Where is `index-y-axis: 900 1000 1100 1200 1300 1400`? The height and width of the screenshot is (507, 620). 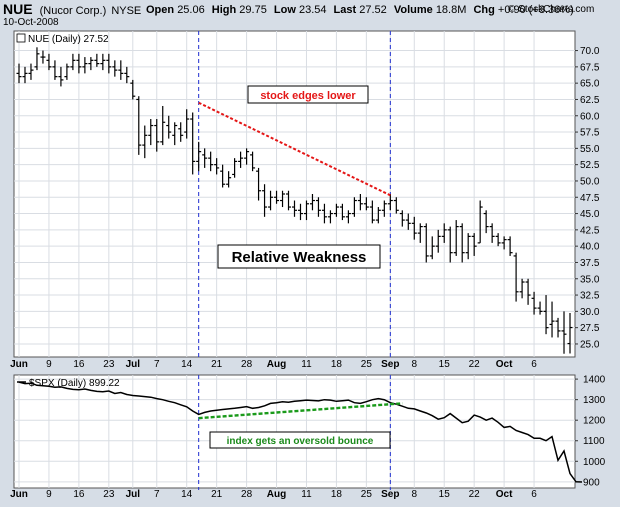 index-y-axis: 900 1000 1100 1200 1300 1400 is located at coordinates (590, 431).